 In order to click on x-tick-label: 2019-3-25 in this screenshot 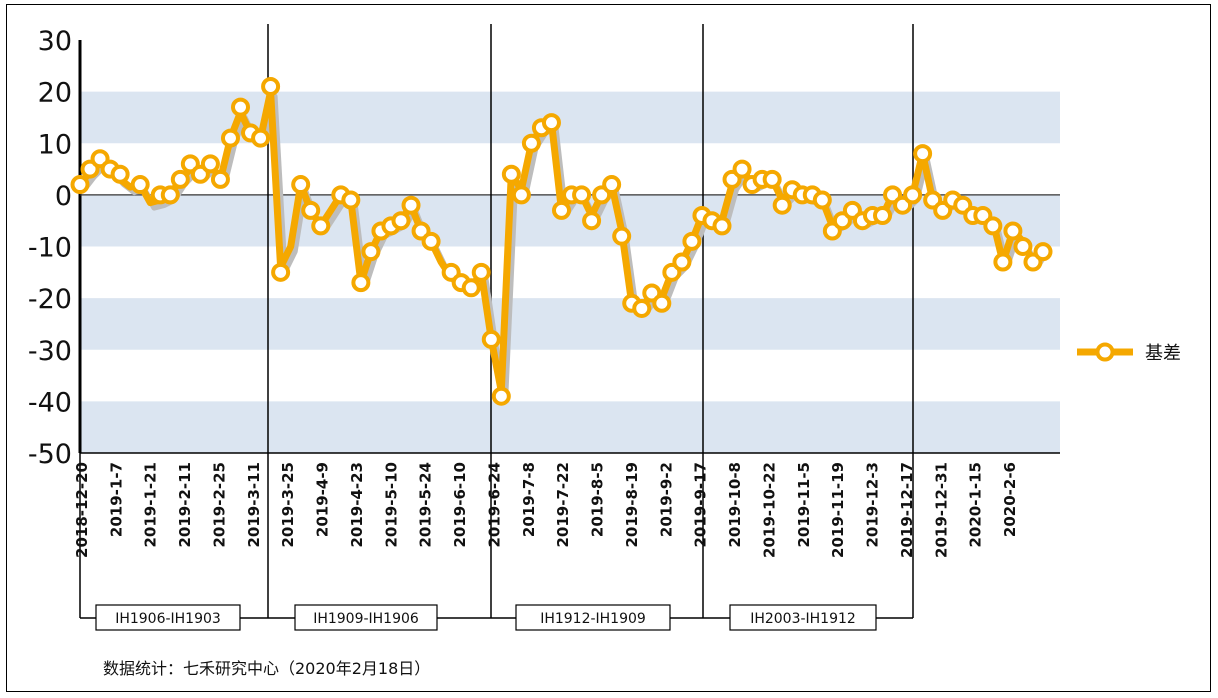, I will do `click(288, 505)`.